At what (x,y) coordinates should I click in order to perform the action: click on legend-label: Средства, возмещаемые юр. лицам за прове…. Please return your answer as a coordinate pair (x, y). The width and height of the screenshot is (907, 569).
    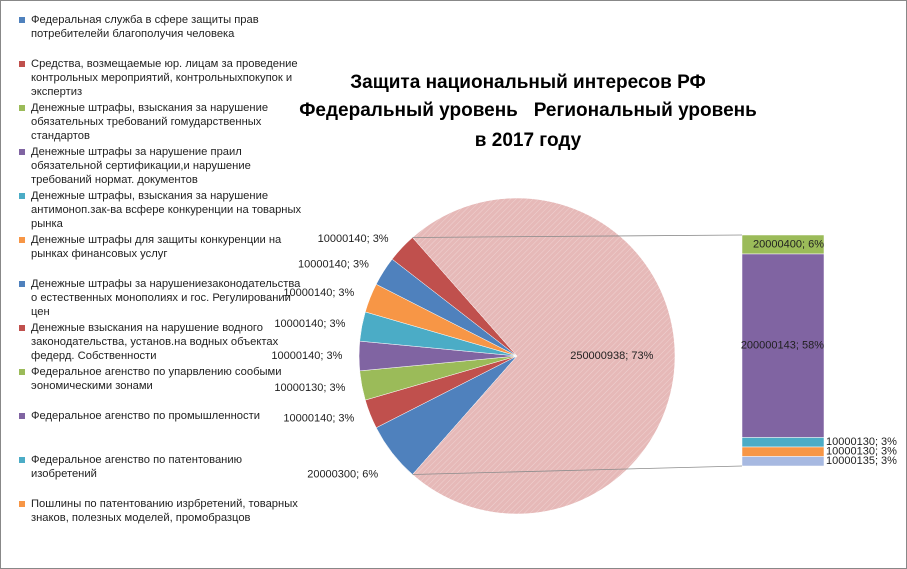
    Looking at the image, I should click on (164, 78).